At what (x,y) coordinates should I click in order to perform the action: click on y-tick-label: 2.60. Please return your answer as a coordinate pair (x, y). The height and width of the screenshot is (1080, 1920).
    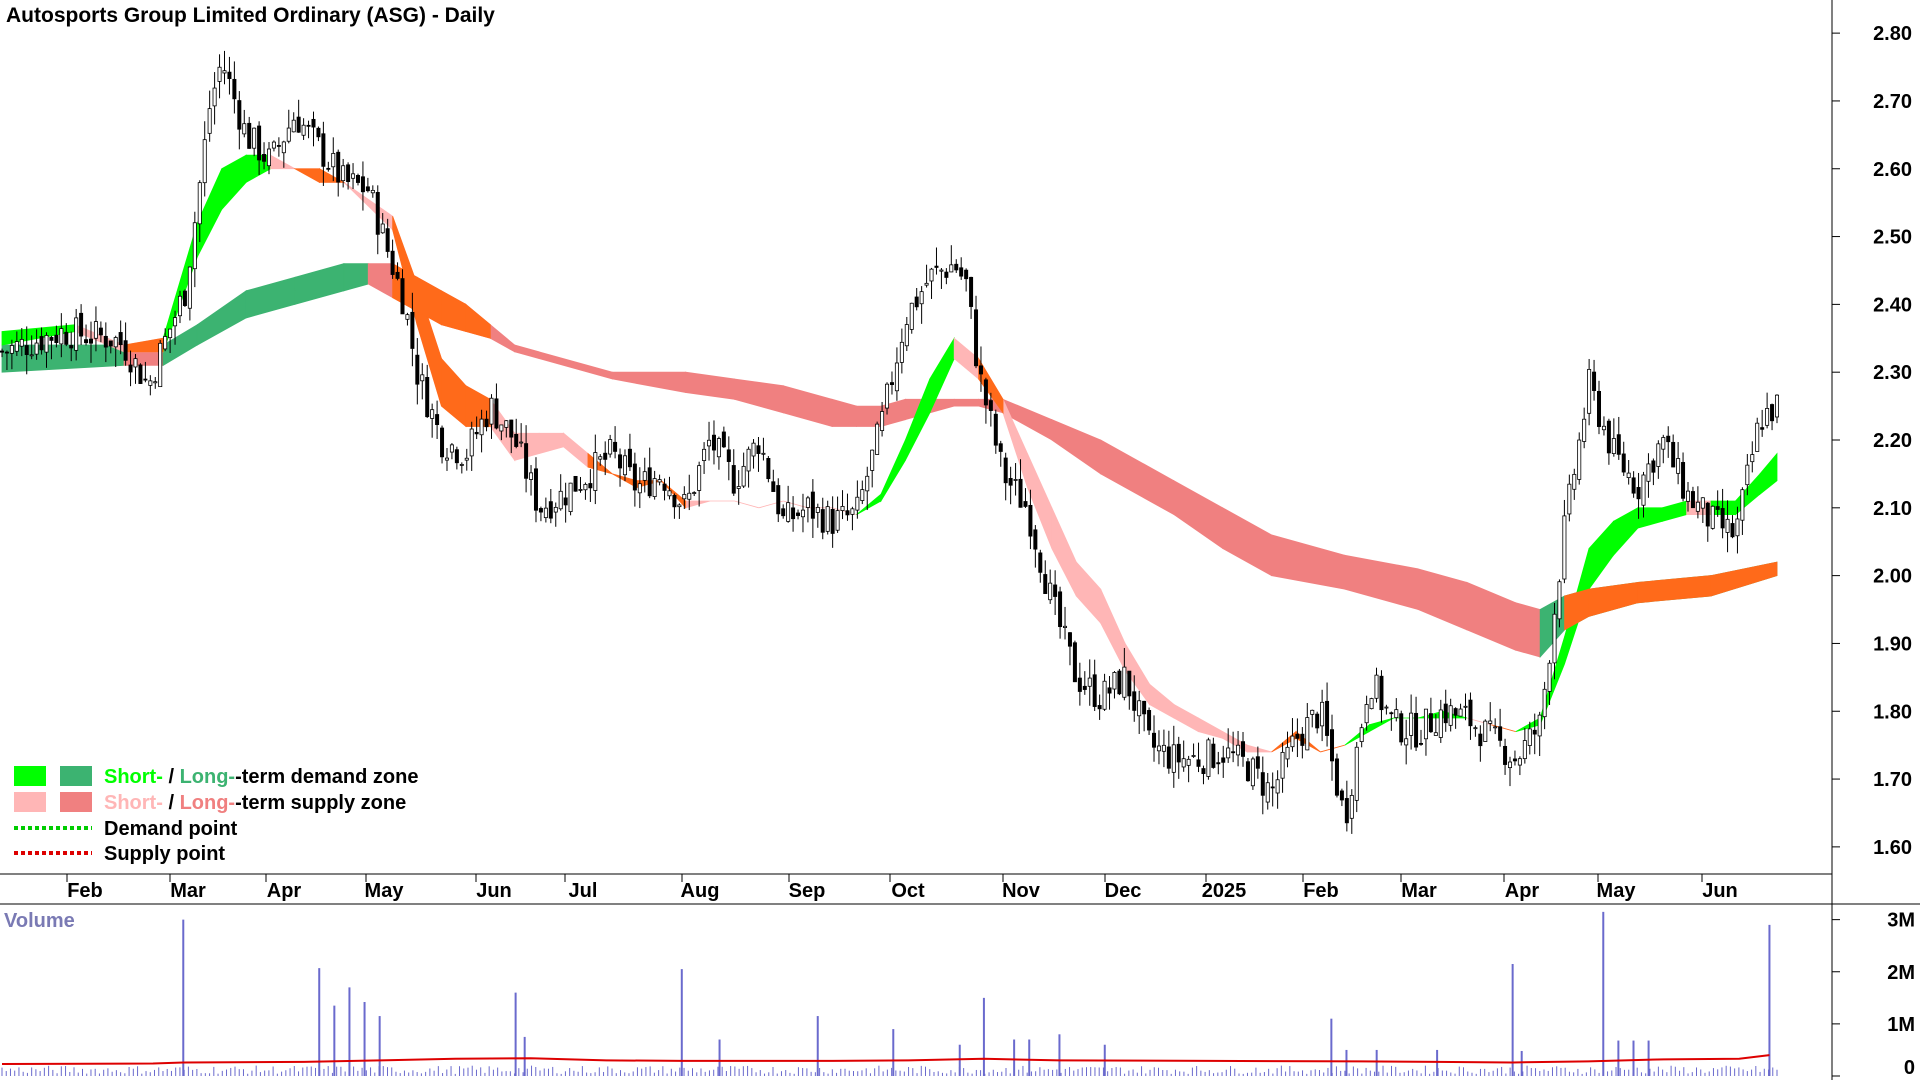
    Looking at the image, I should click on (1892, 170).